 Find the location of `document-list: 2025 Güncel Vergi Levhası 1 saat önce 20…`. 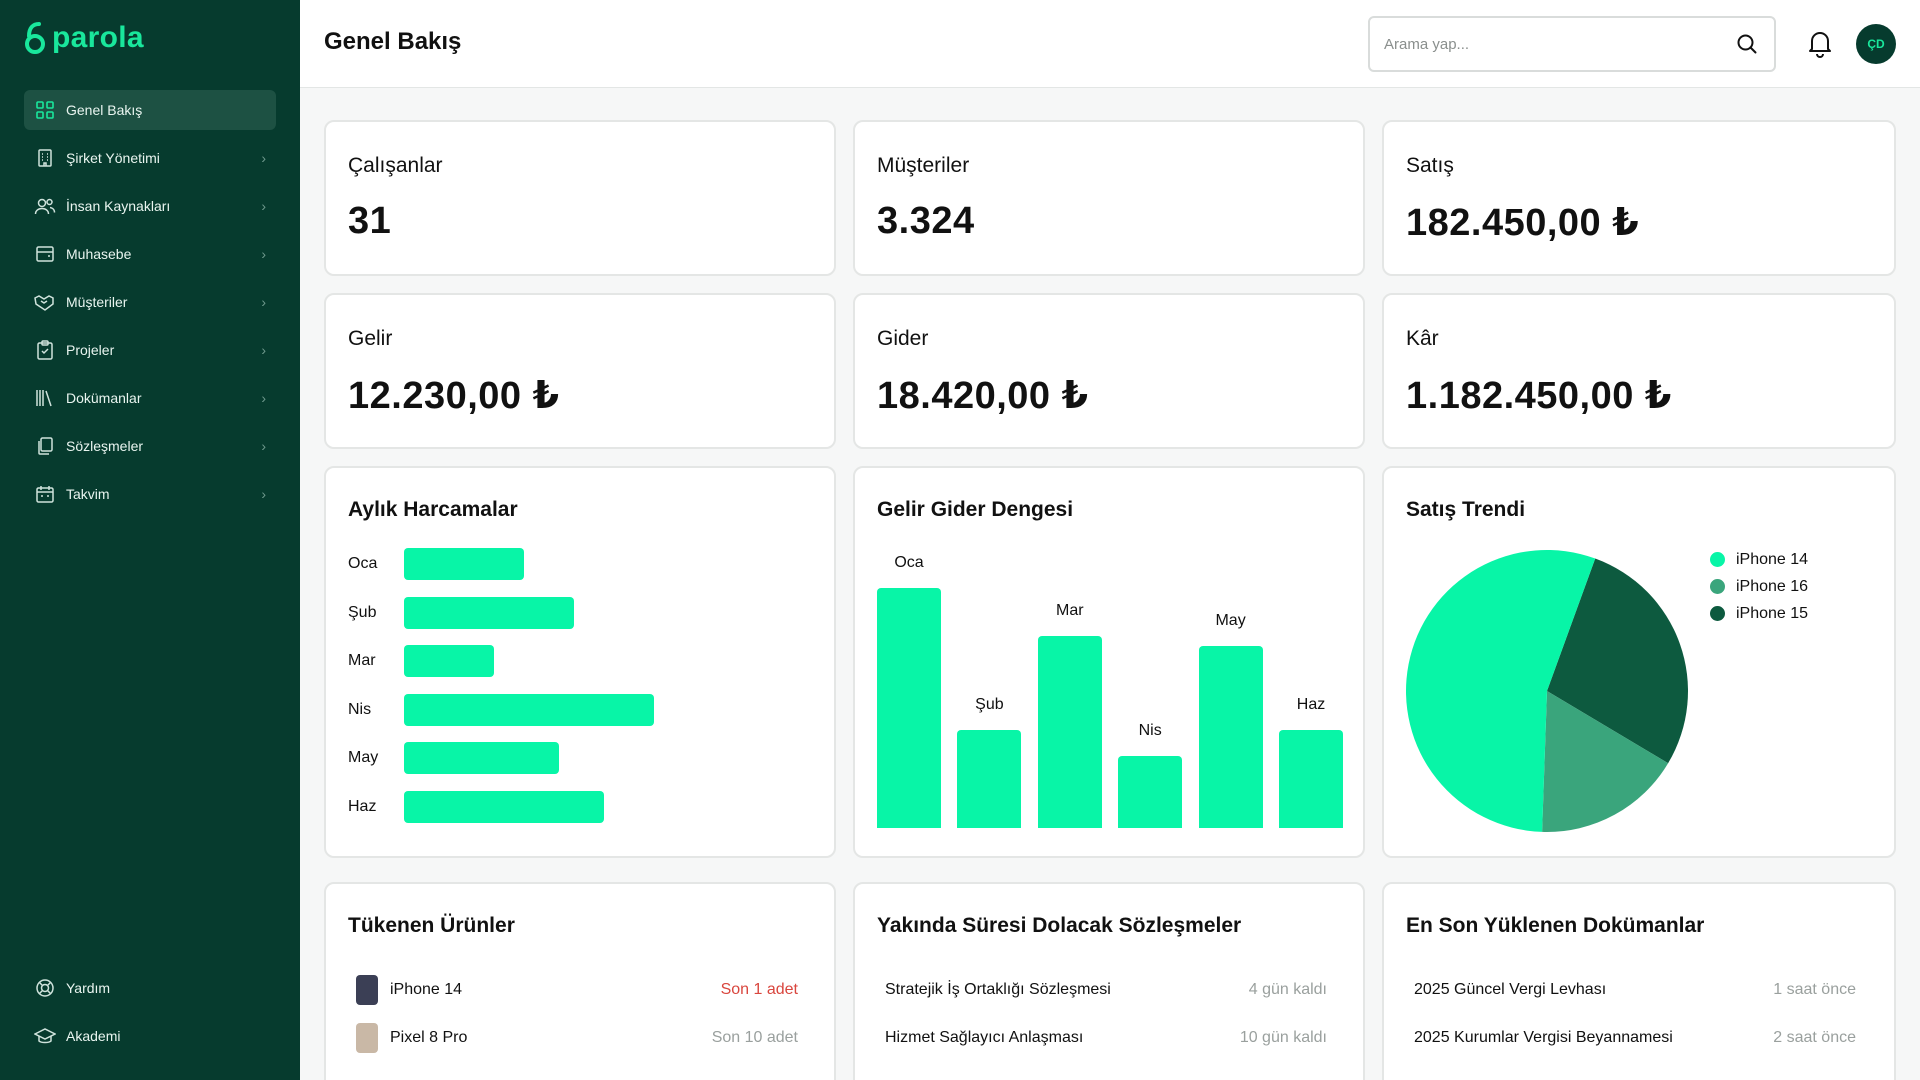

document-list: 2025 Güncel Vergi Levhası 1 saat önce 20… is located at coordinates (1635, 1014).